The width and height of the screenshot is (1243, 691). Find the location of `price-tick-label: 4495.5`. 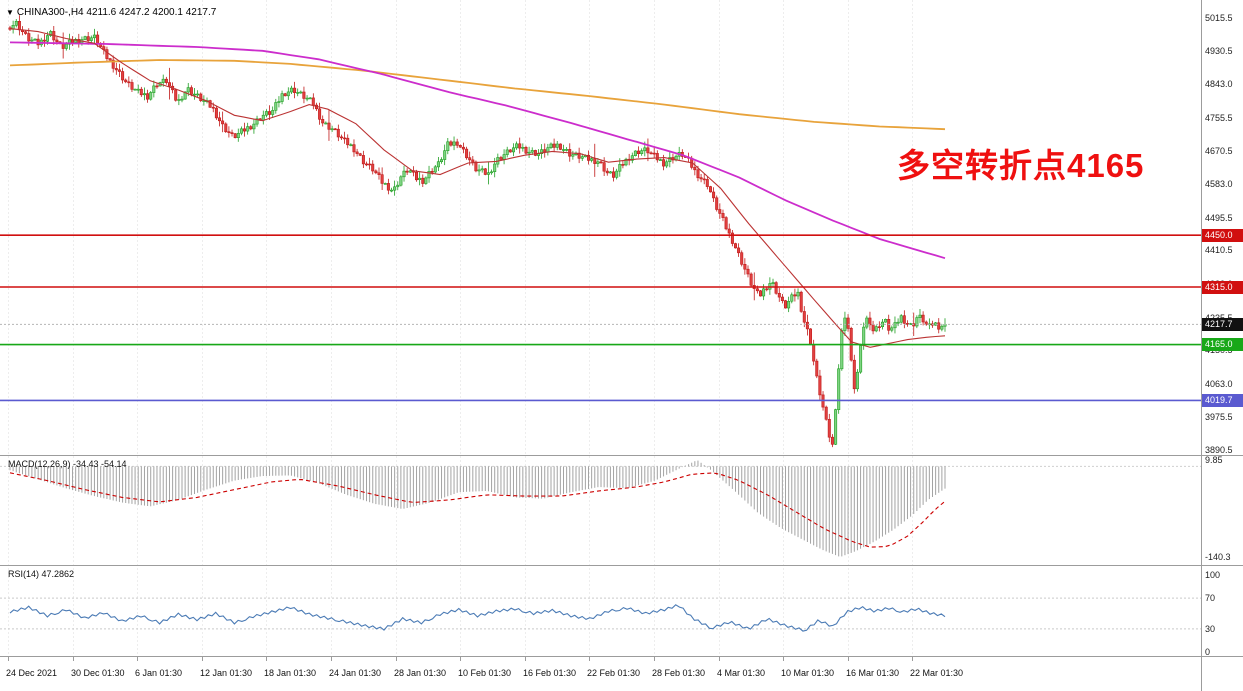

price-tick-label: 4495.5 is located at coordinates (1219, 217).